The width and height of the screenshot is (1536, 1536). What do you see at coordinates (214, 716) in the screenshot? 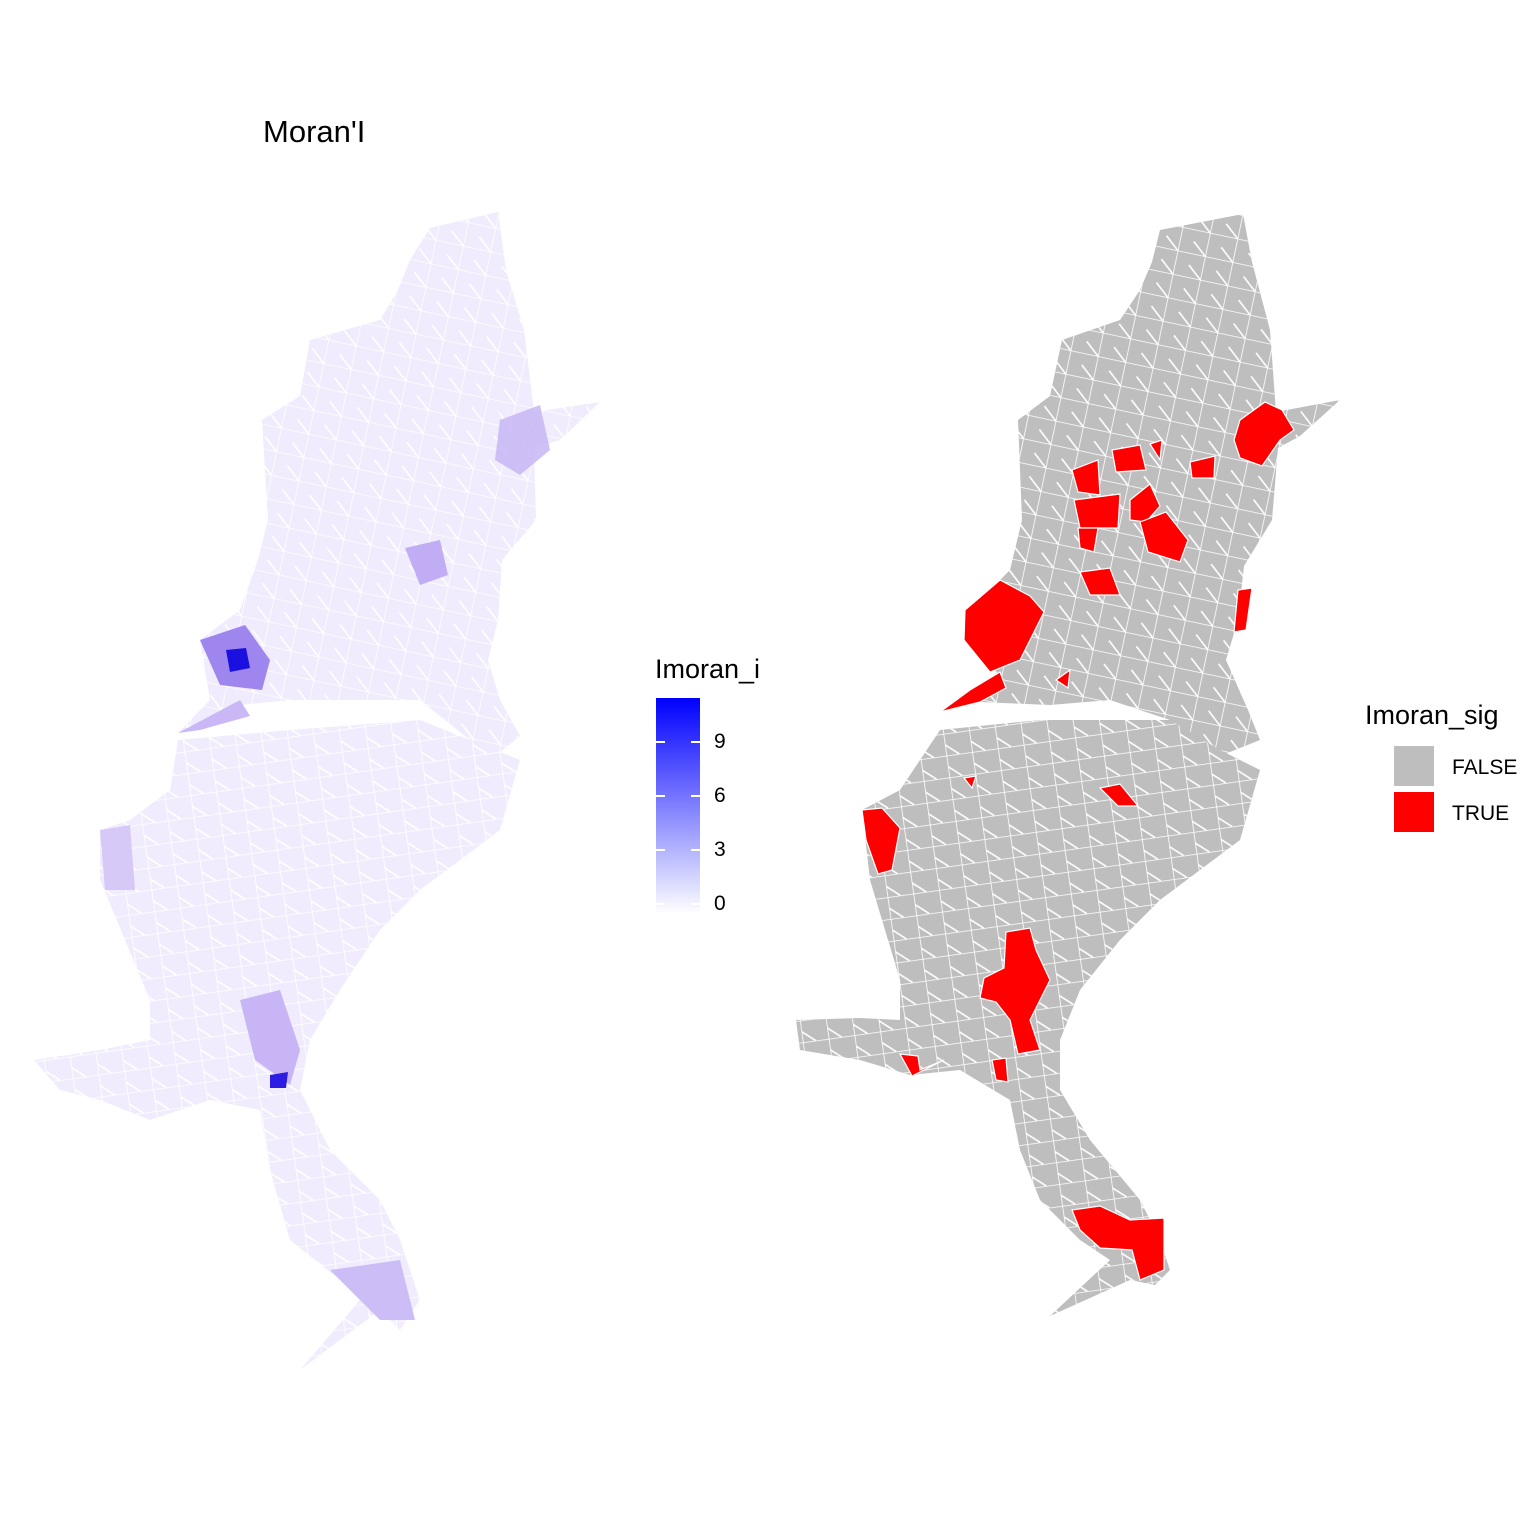
I see `map-left-sw-tail` at bounding box center [214, 716].